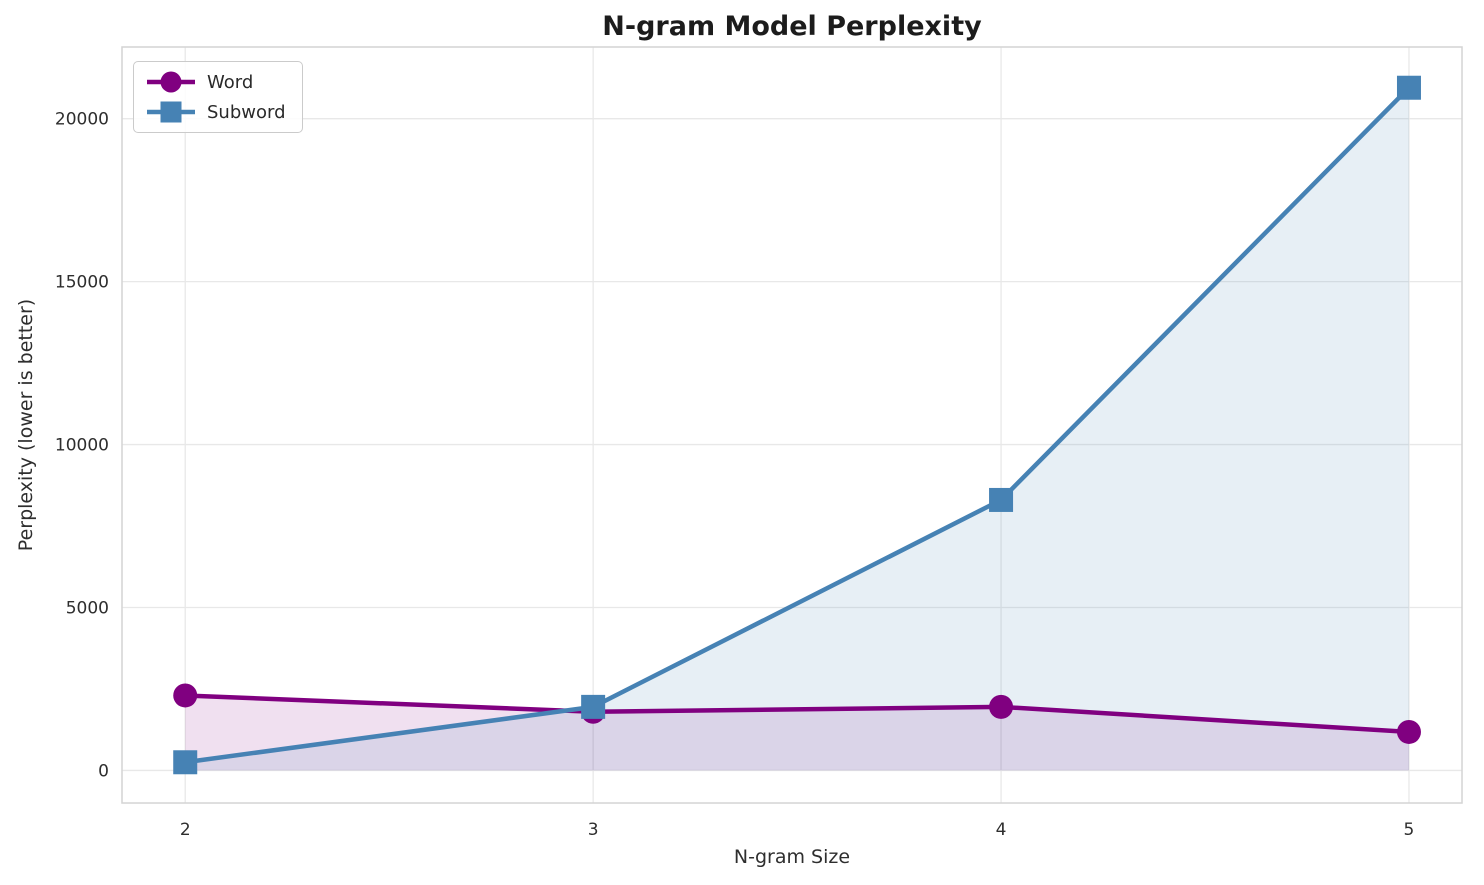 This screenshot has width=1484, height=885. Describe the element at coordinates (230, 82) in the screenshot. I see `legend-label: Word` at that location.